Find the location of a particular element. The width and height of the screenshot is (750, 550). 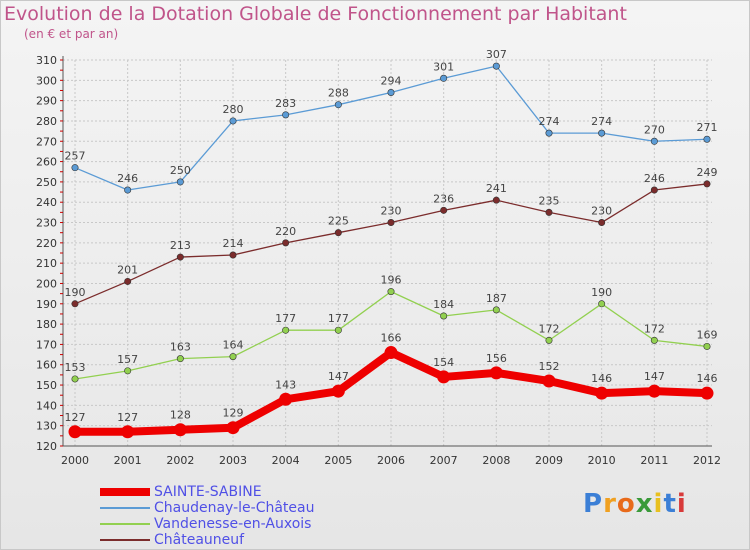

logo-letter: o is located at coordinates (626, 504).